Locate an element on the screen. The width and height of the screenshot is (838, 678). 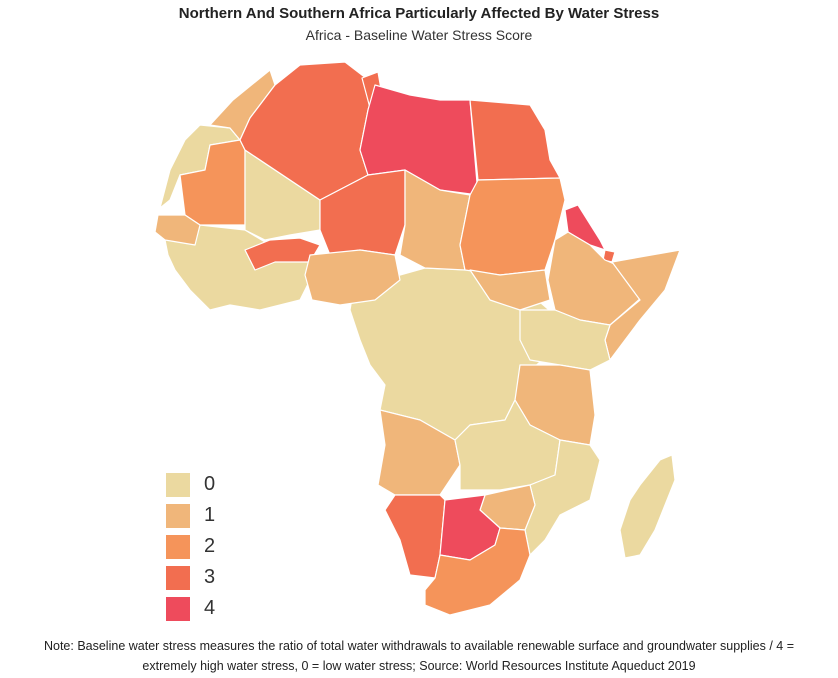
region-south-africa is located at coordinates (477, 571).